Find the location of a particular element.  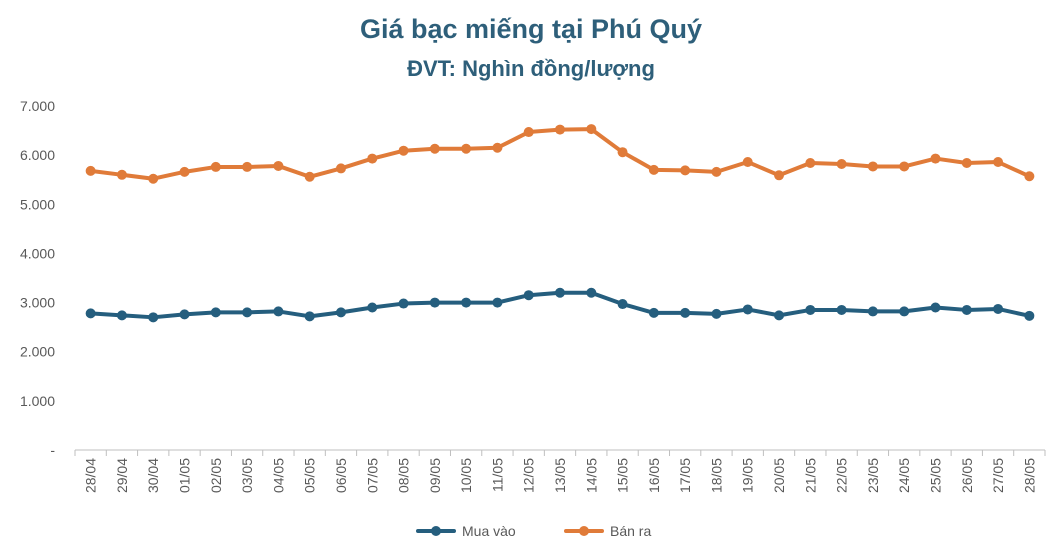

x-tick-label: 11/05 is located at coordinates (497, 475).